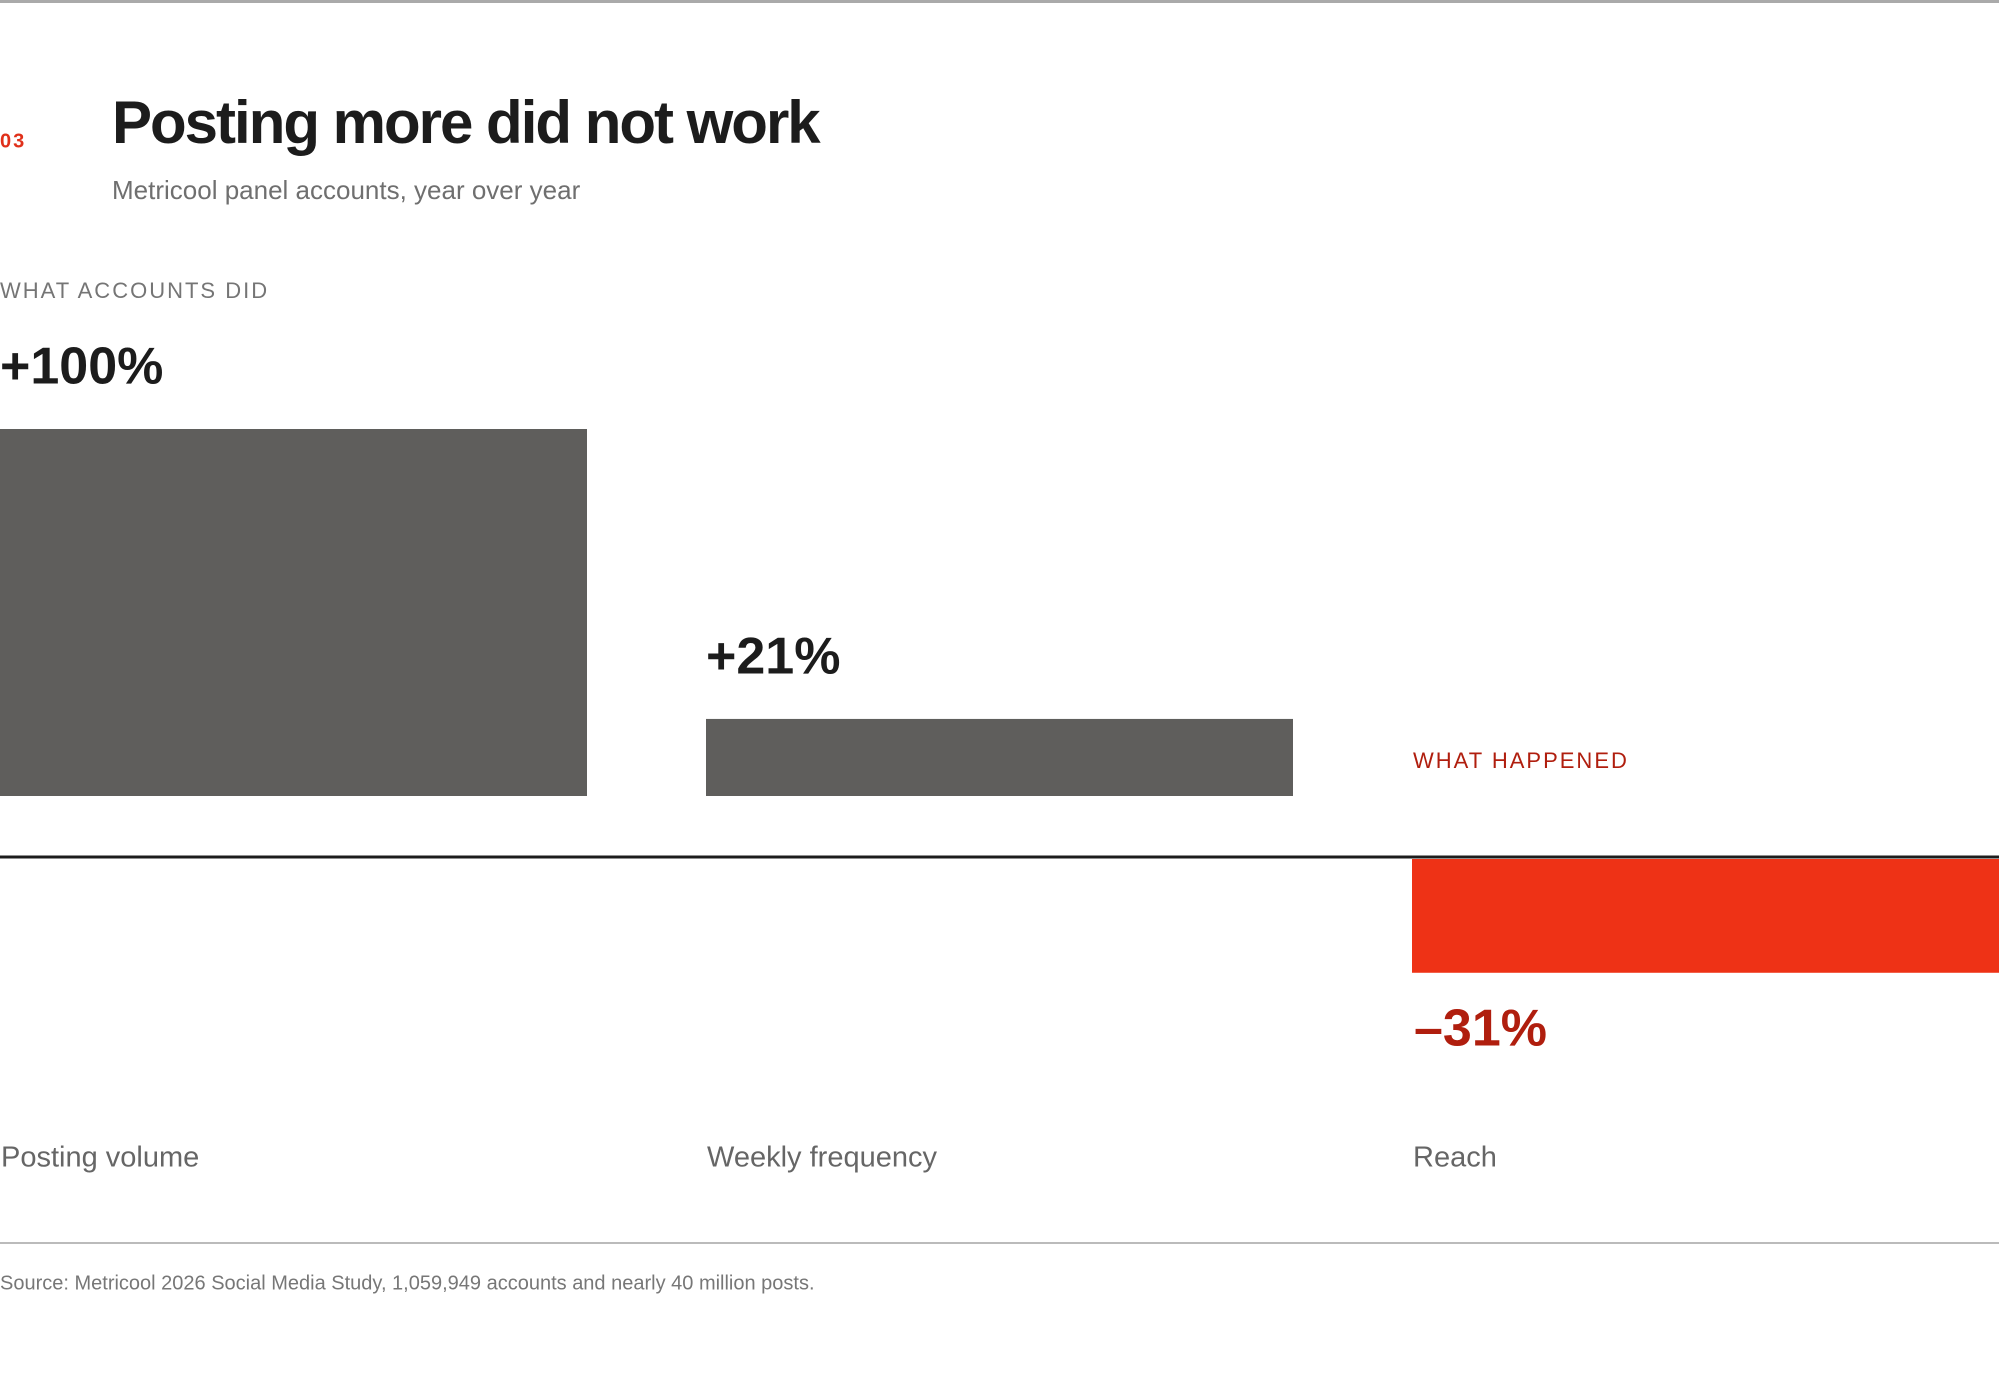  What do you see at coordinates (1521, 760) in the screenshot?
I see `annotation: WHAT HAPPENED` at bounding box center [1521, 760].